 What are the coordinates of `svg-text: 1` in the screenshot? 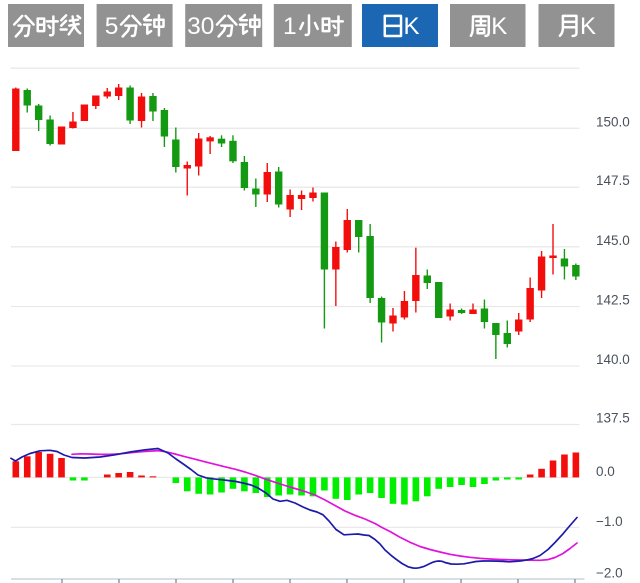 It's located at (290, 26).